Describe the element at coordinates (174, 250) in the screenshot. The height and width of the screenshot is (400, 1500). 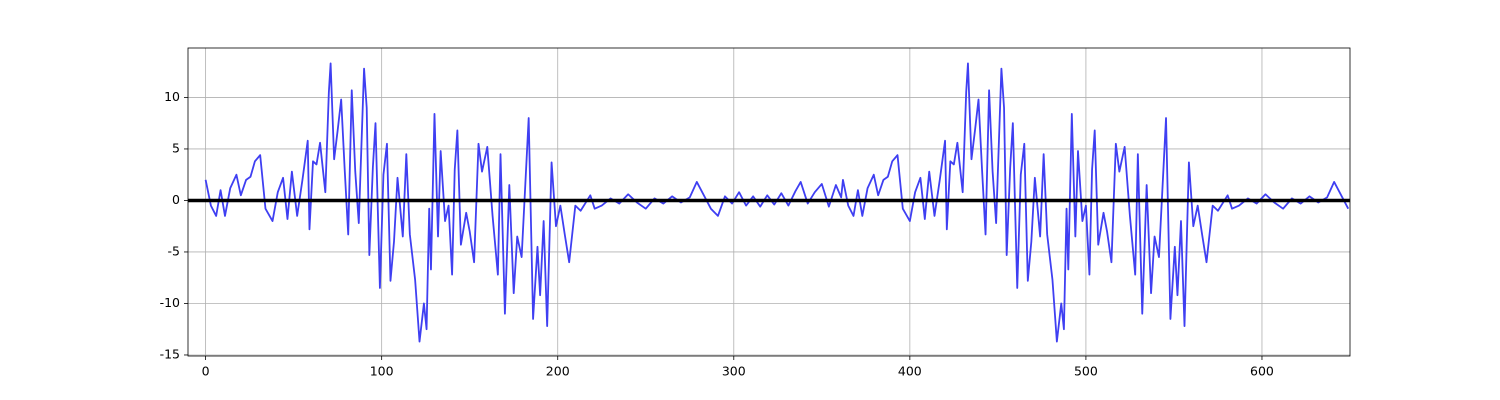
I see `y-tick-label: -5` at that location.